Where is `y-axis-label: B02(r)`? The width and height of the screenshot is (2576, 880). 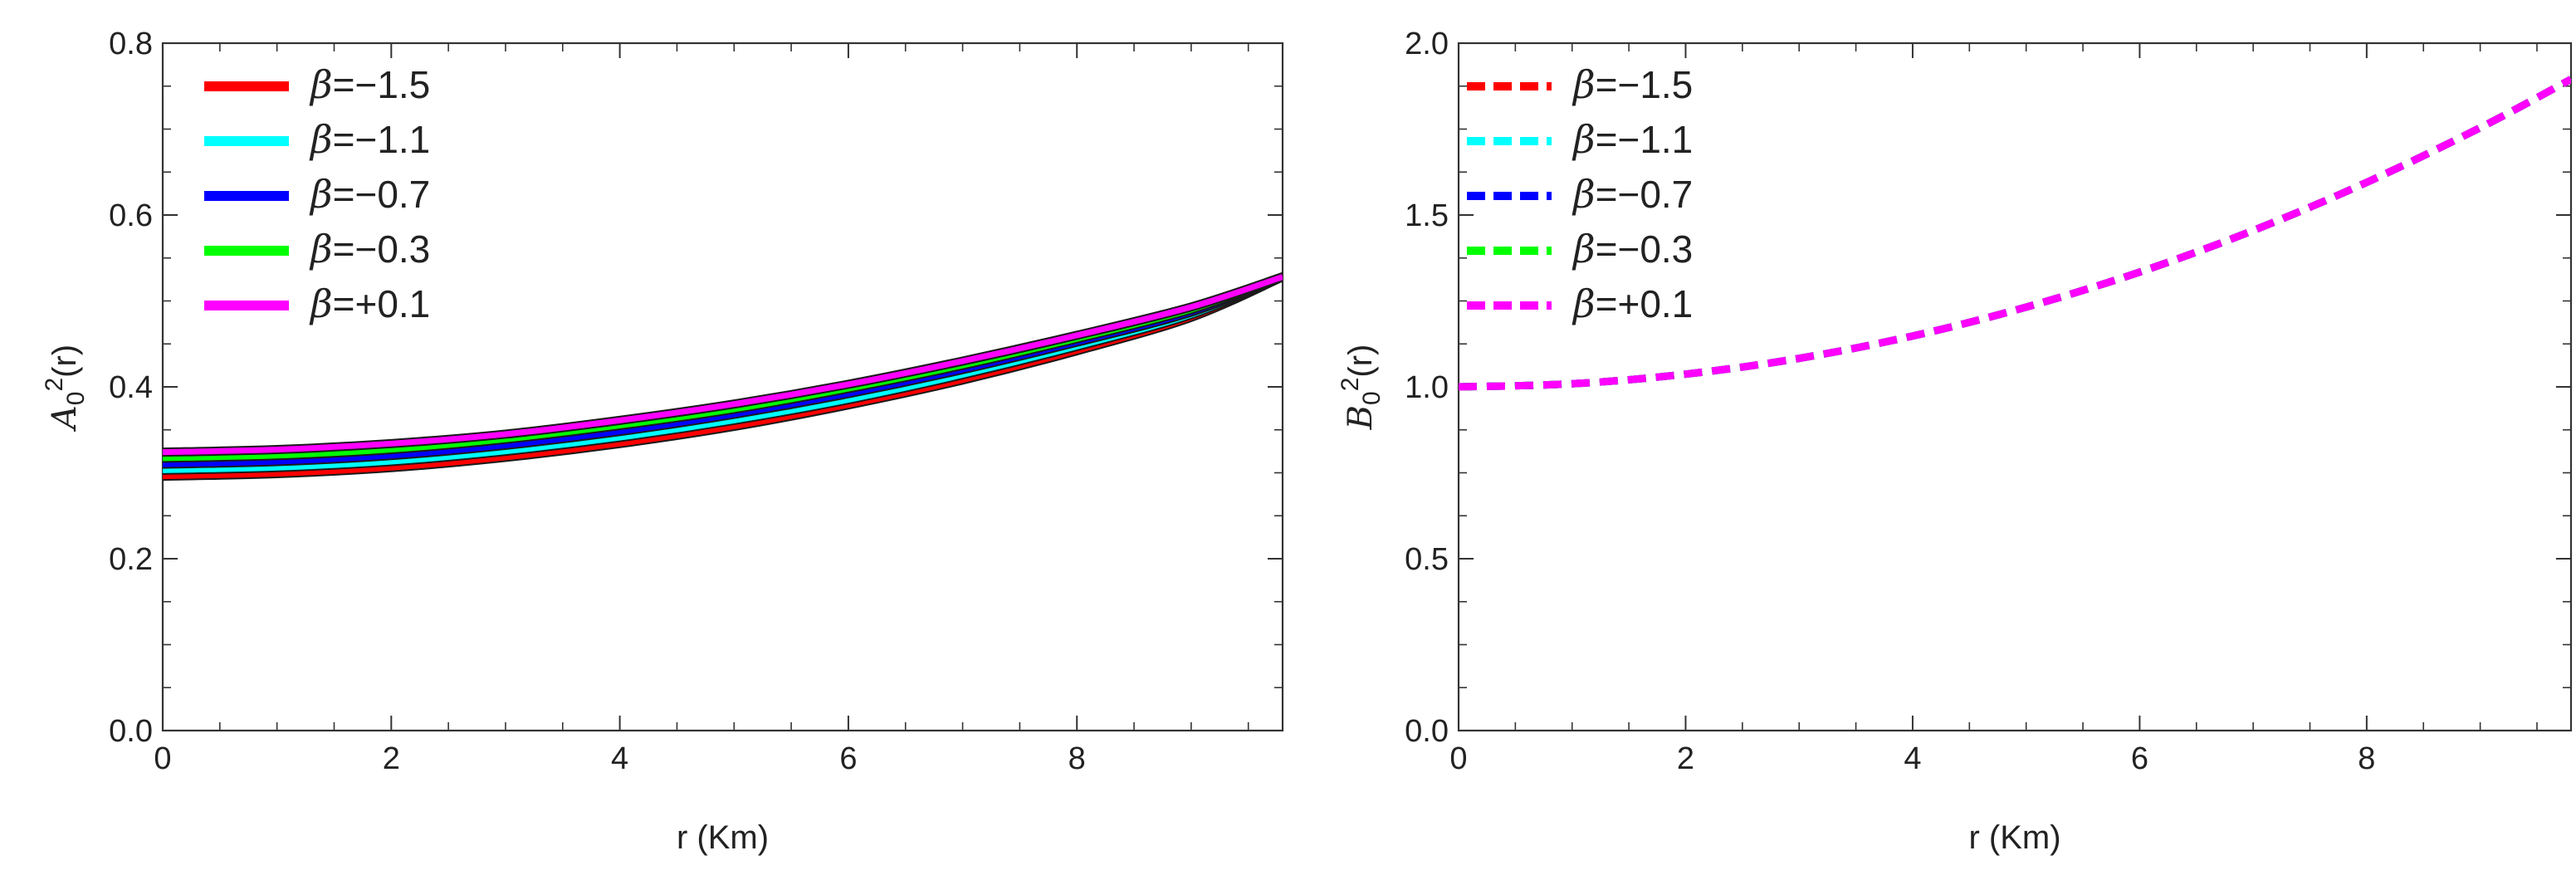
y-axis-label: B02(r) is located at coordinates (1361, 388).